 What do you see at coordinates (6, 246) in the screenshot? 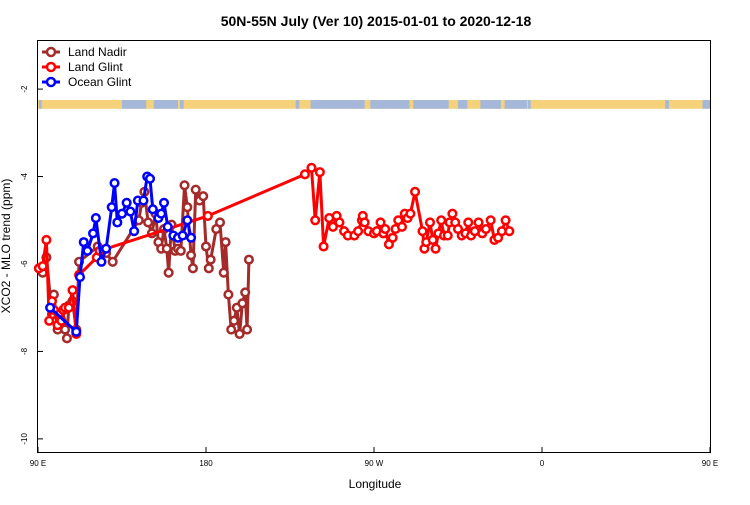
I see `y-axis-label: XCO2 - MLO trend (ppm)` at bounding box center [6, 246].